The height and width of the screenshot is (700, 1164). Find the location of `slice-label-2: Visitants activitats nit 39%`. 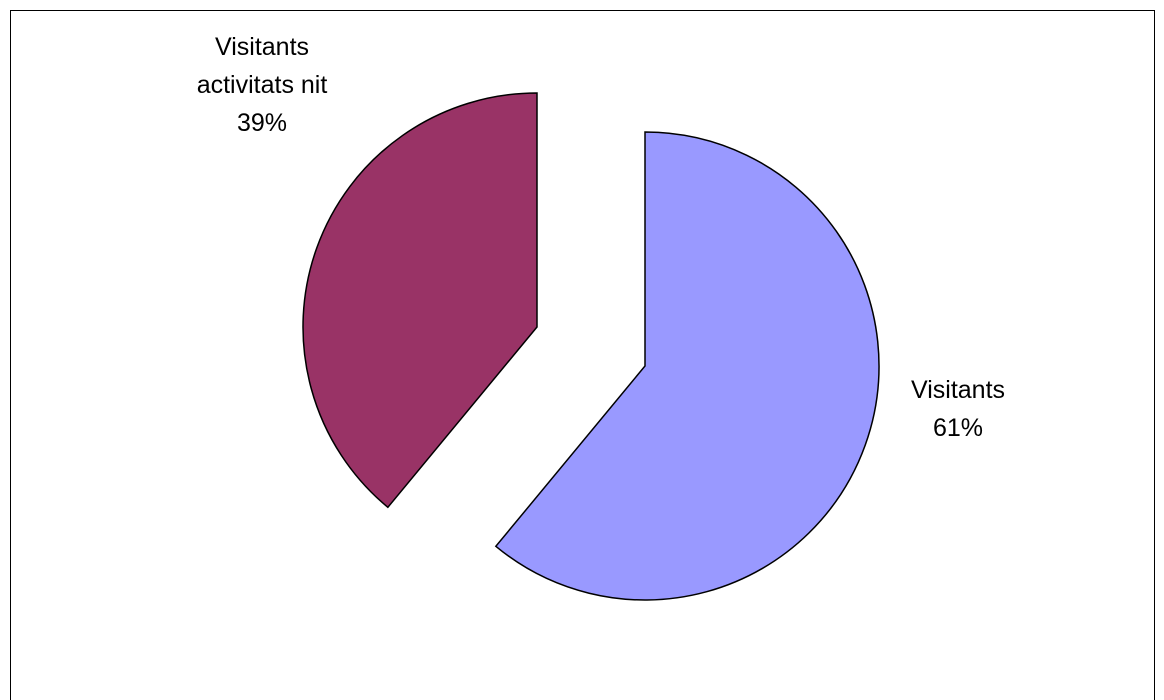

slice-label-2: Visitants activitats nit 39% is located at coordinates (262, 85).